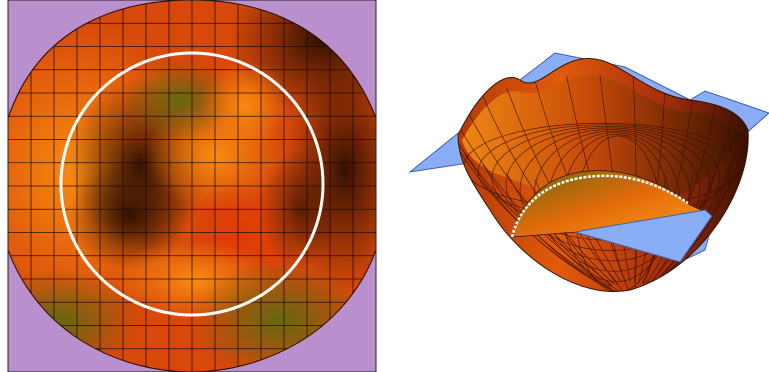 This screenshot has height=372, width=769. What do you see at coordinates (599, 206) in the screenshot?
I see `surface-contour` at bounding box center [599, 206].